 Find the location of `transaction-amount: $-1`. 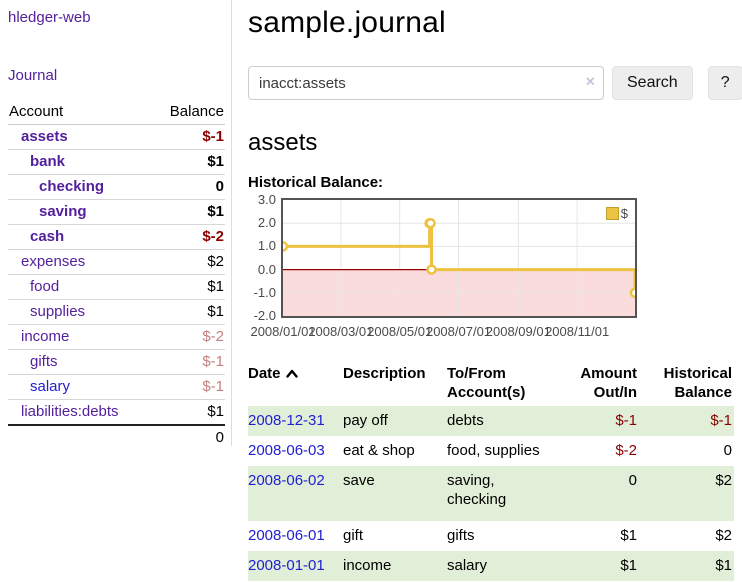

transaction-amount: $-1 is located at coordinates (595, 421).